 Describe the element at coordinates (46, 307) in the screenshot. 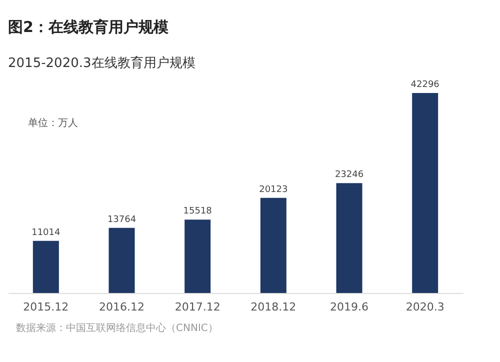

I see `x-tick-label: 2015.12` at that location.